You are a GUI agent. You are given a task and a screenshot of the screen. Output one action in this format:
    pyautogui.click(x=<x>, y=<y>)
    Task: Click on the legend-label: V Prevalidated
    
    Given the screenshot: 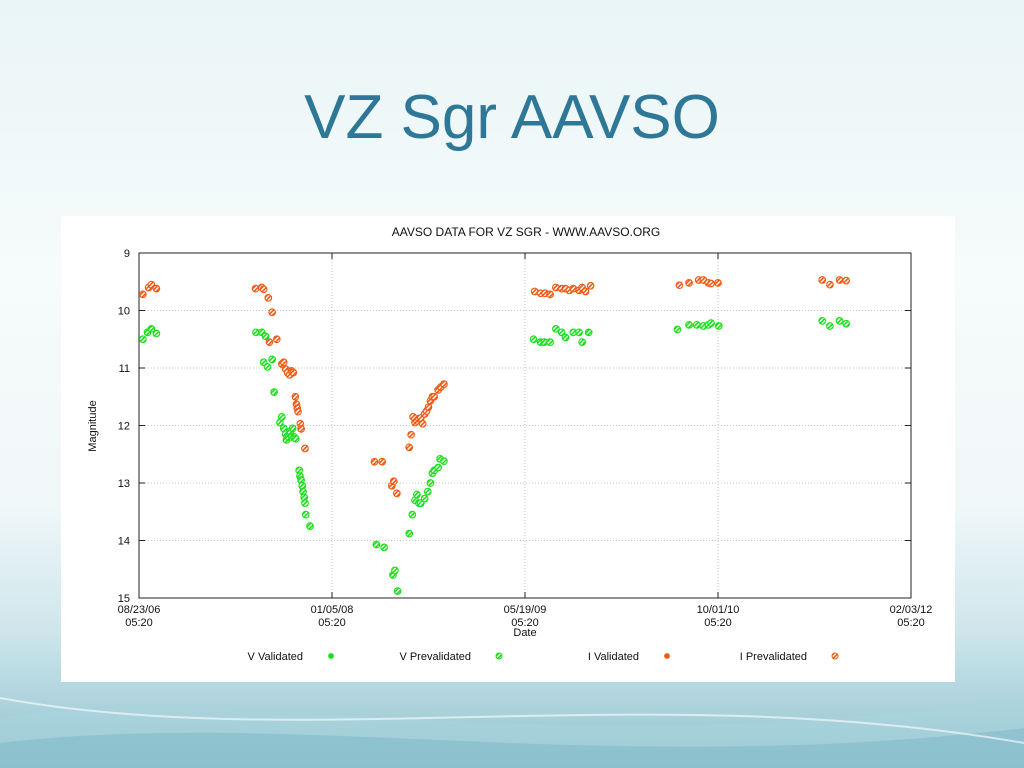 What is the action you would take?
    pyautogui.click(x=435, y=657)
    